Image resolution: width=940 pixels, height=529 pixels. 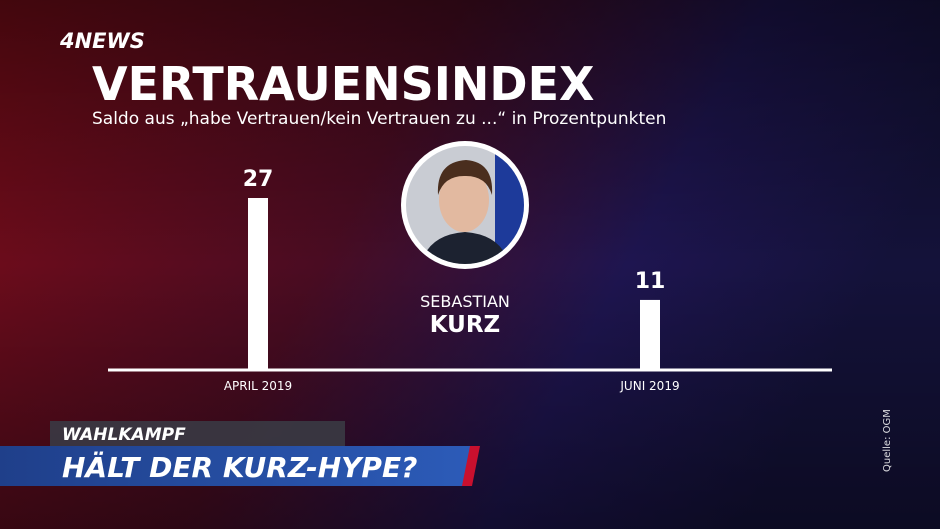 I want to click on portrait, so click(x=465, y=205).